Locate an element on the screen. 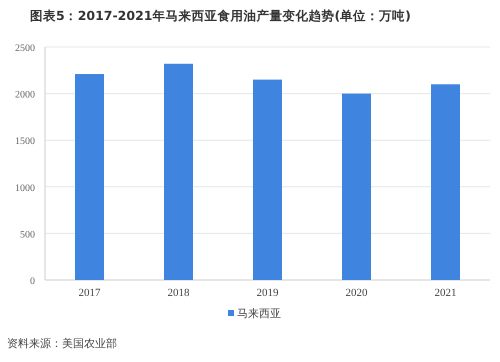 Image resolution: width=500 pixels, height=362 pixels. x-tick-label: 2019 is located at coordinates (267, 293).